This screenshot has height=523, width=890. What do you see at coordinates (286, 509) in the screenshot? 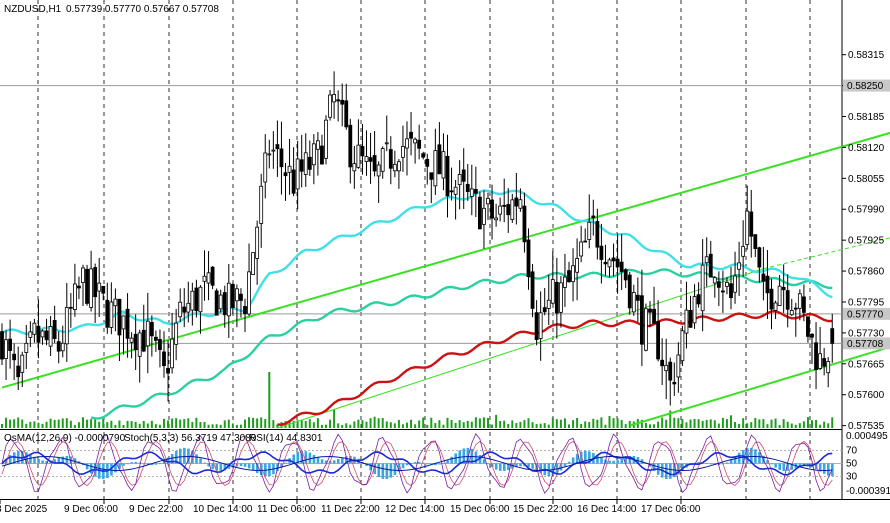
I see `time-tick-label: 11 Dec 06:00` at bounding box center [286, 509].